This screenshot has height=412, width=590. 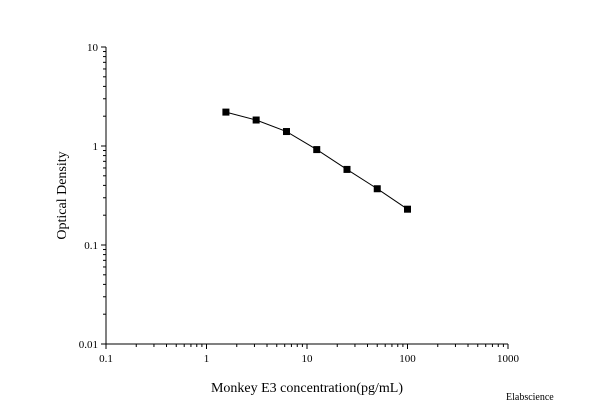 I want to click on y-tick-label: 10, so click(x=93, y=48).